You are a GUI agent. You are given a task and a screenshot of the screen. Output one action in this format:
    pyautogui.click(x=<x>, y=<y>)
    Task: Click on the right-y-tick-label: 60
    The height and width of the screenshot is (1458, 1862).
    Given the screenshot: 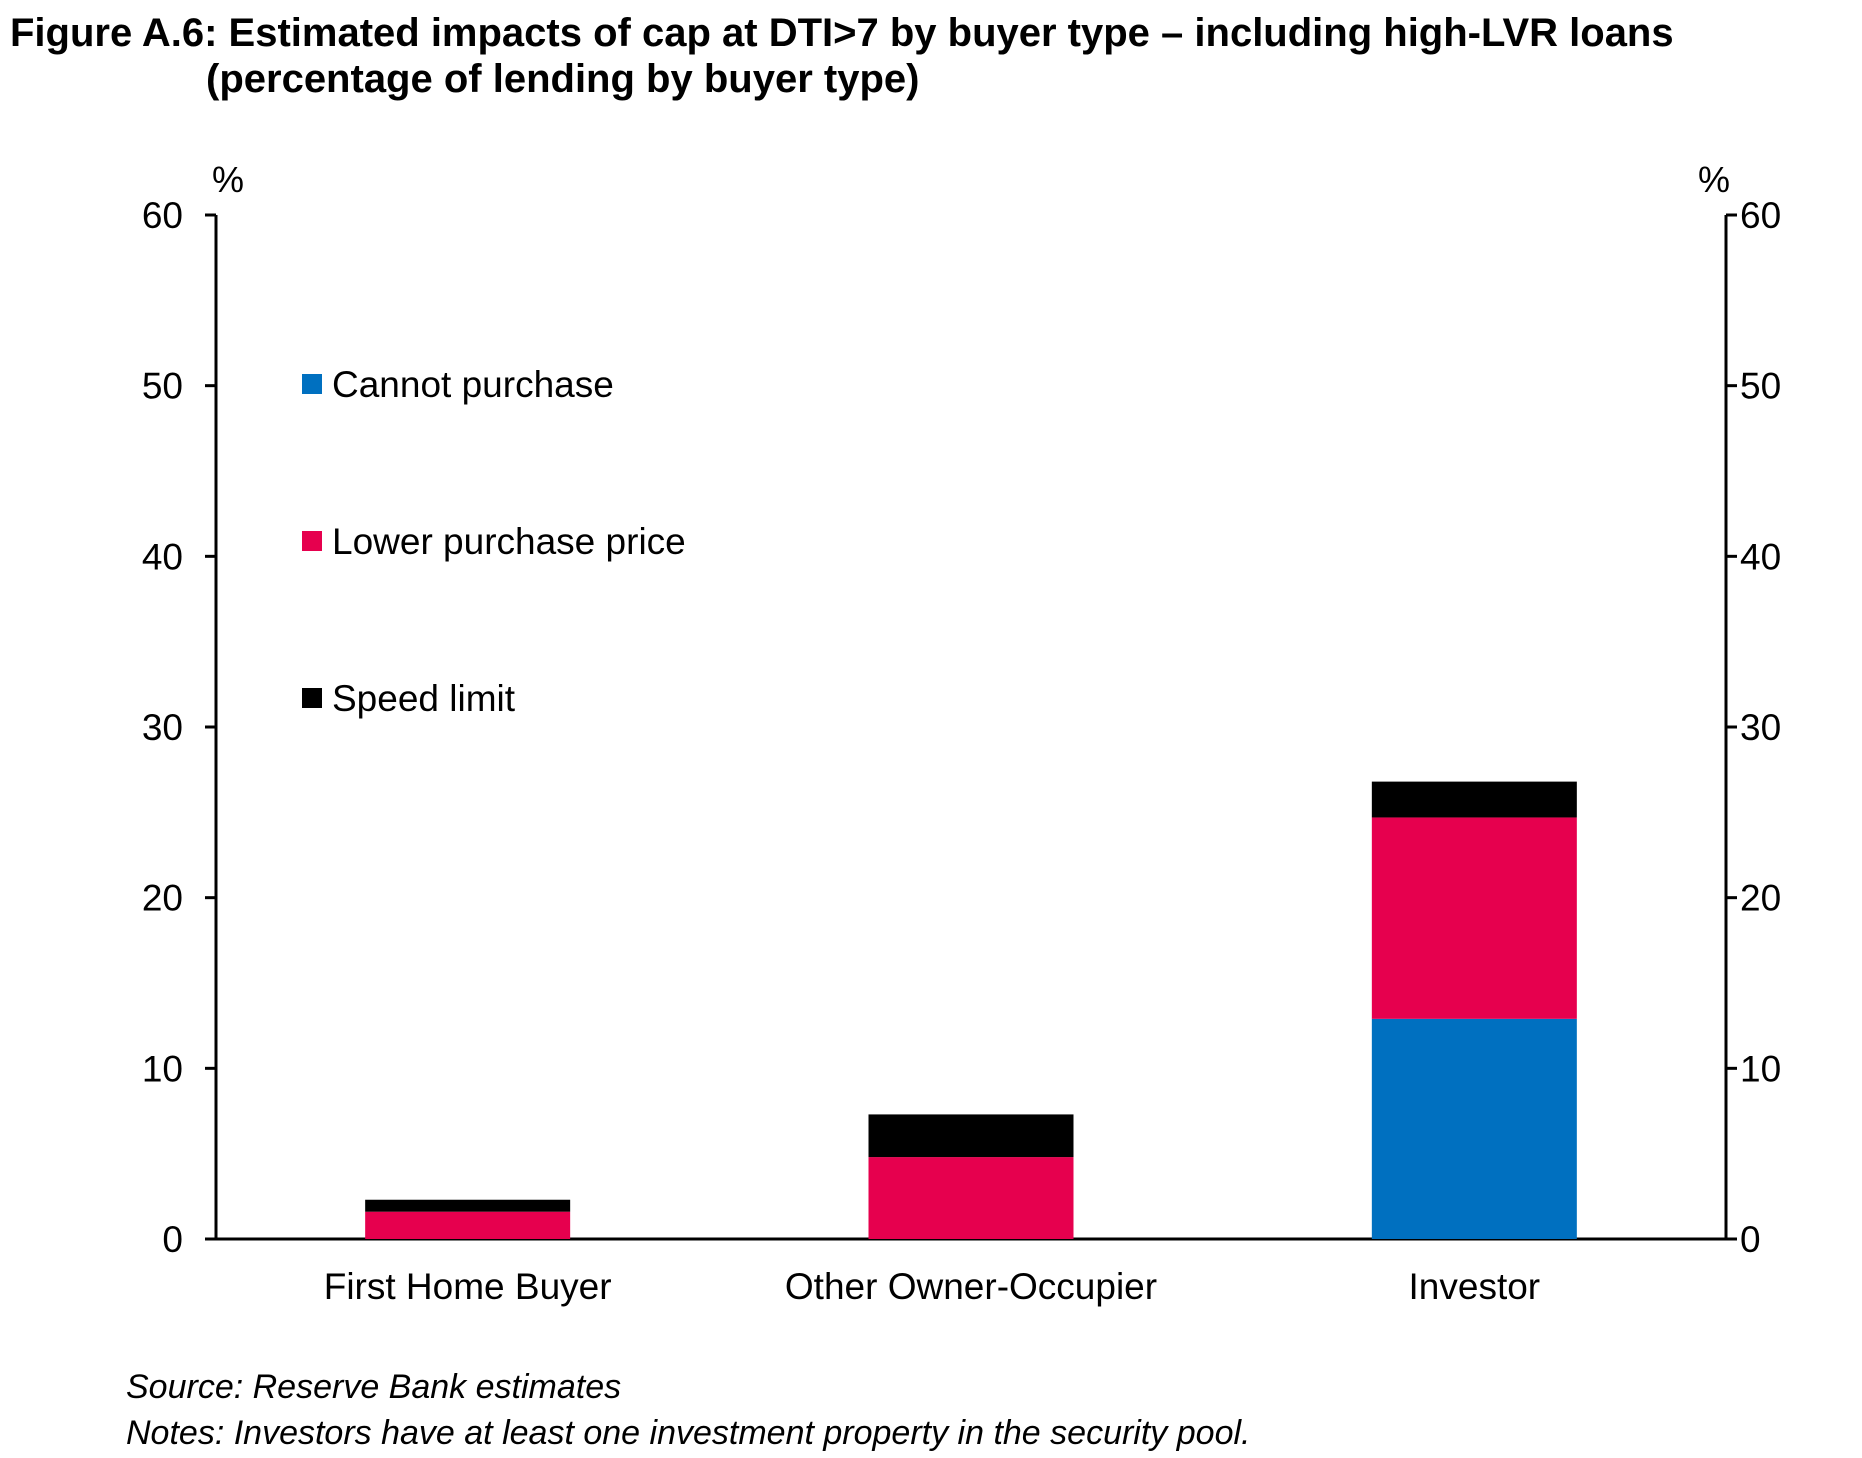 What is the action you would take?
    pyautogui.click(x=1760, y=215)
    